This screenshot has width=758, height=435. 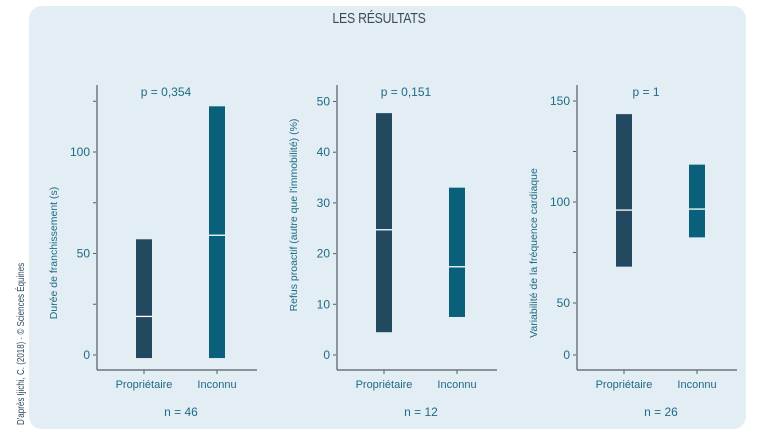 I want to click on p-value: p = 1, so click(x=645, y=92).